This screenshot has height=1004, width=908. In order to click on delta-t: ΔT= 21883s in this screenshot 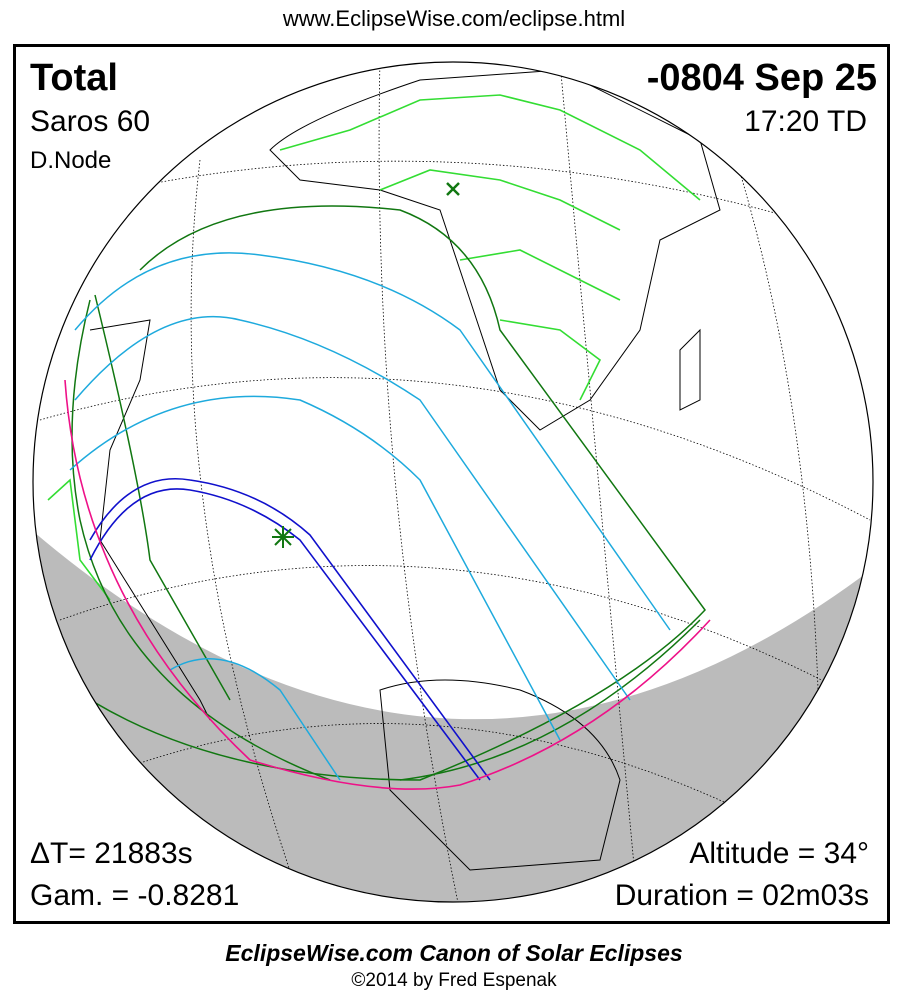, I will do `click(111, 853)`.